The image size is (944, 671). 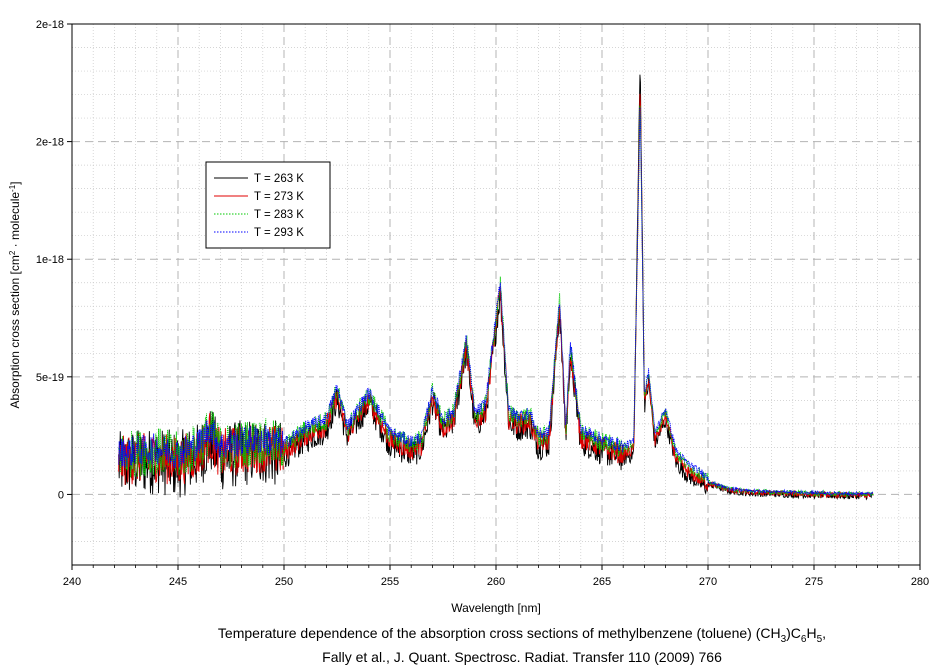 I want to click on y-tick-labels: 0 5e-19 1e-18 2e-18 2e-18, so click(x=50, y=260).